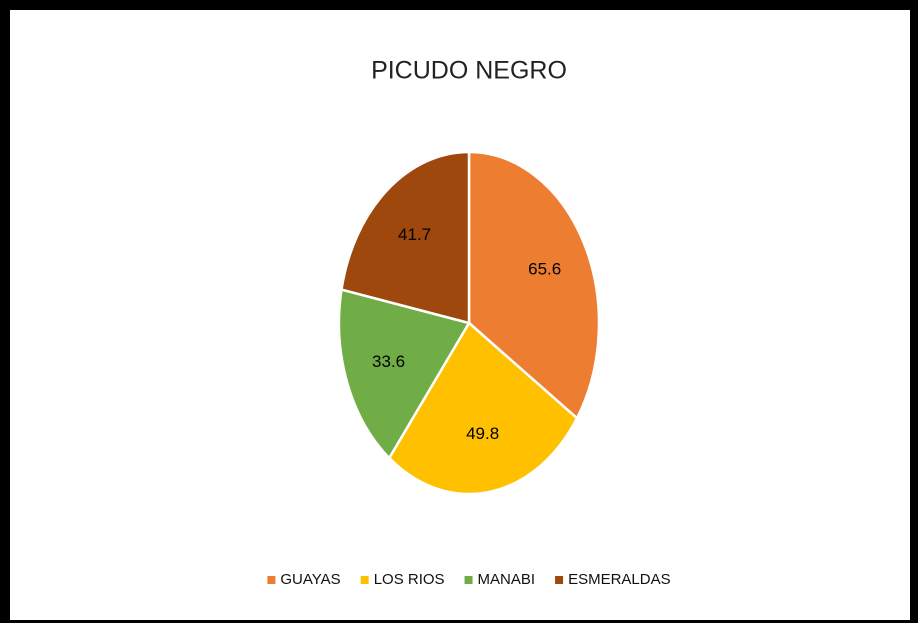 This screenshot has height=623, width=918. I want to click on chart-title: PICUDO NEGRO, so click(469, 71).